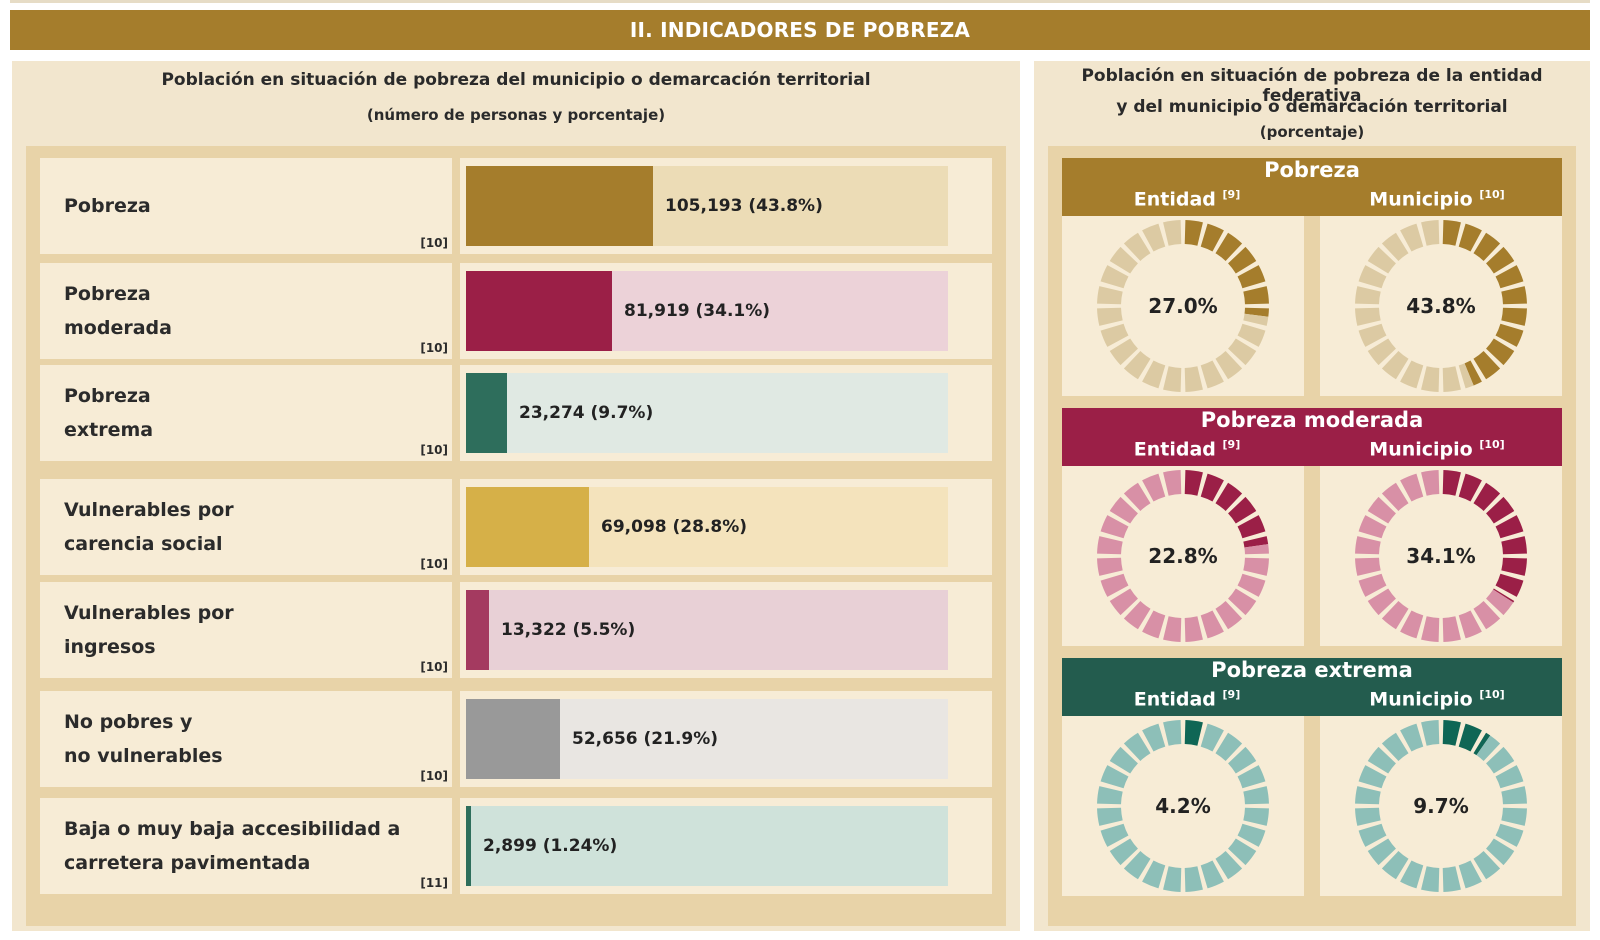  I want to click on donut-value-label: 9.7%, so click(1441, 806).